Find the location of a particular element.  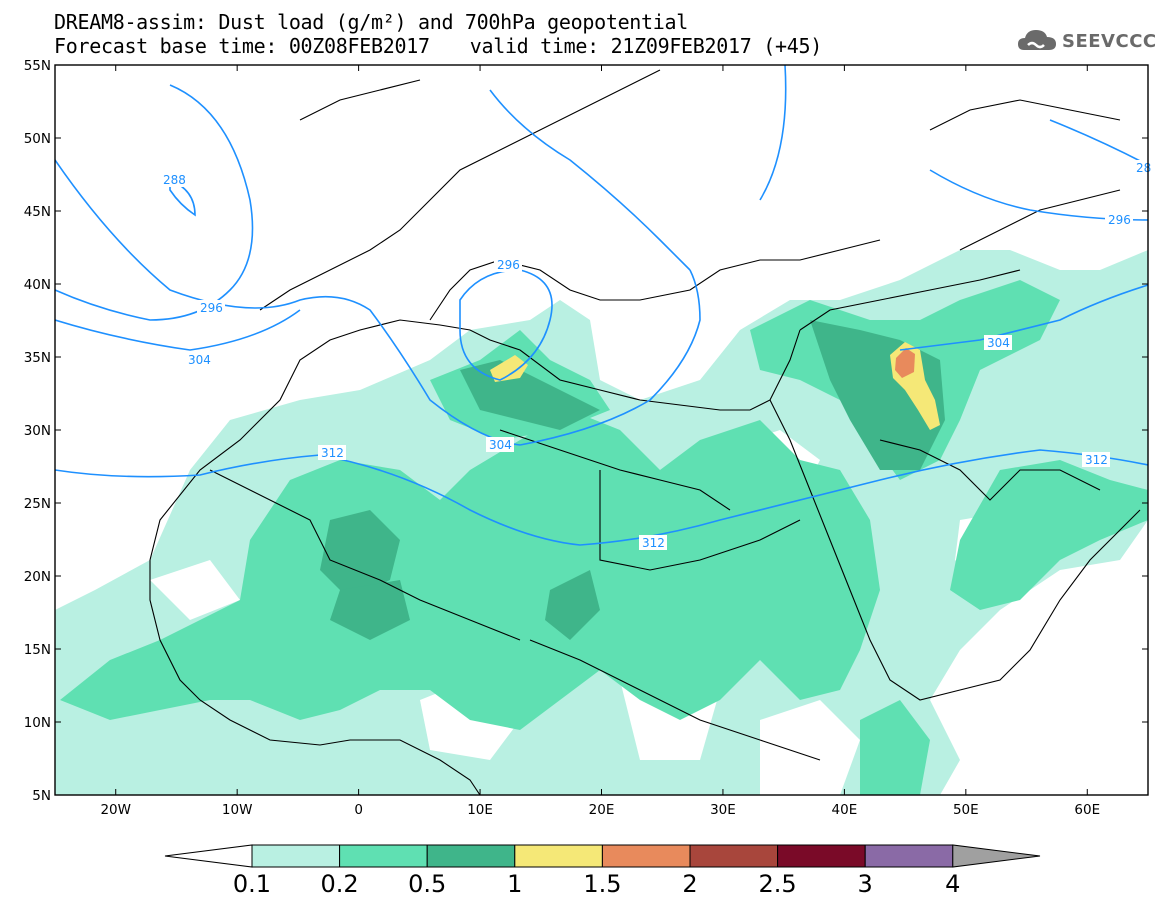

lon-label: 20E is located at coordinates (602, 810).